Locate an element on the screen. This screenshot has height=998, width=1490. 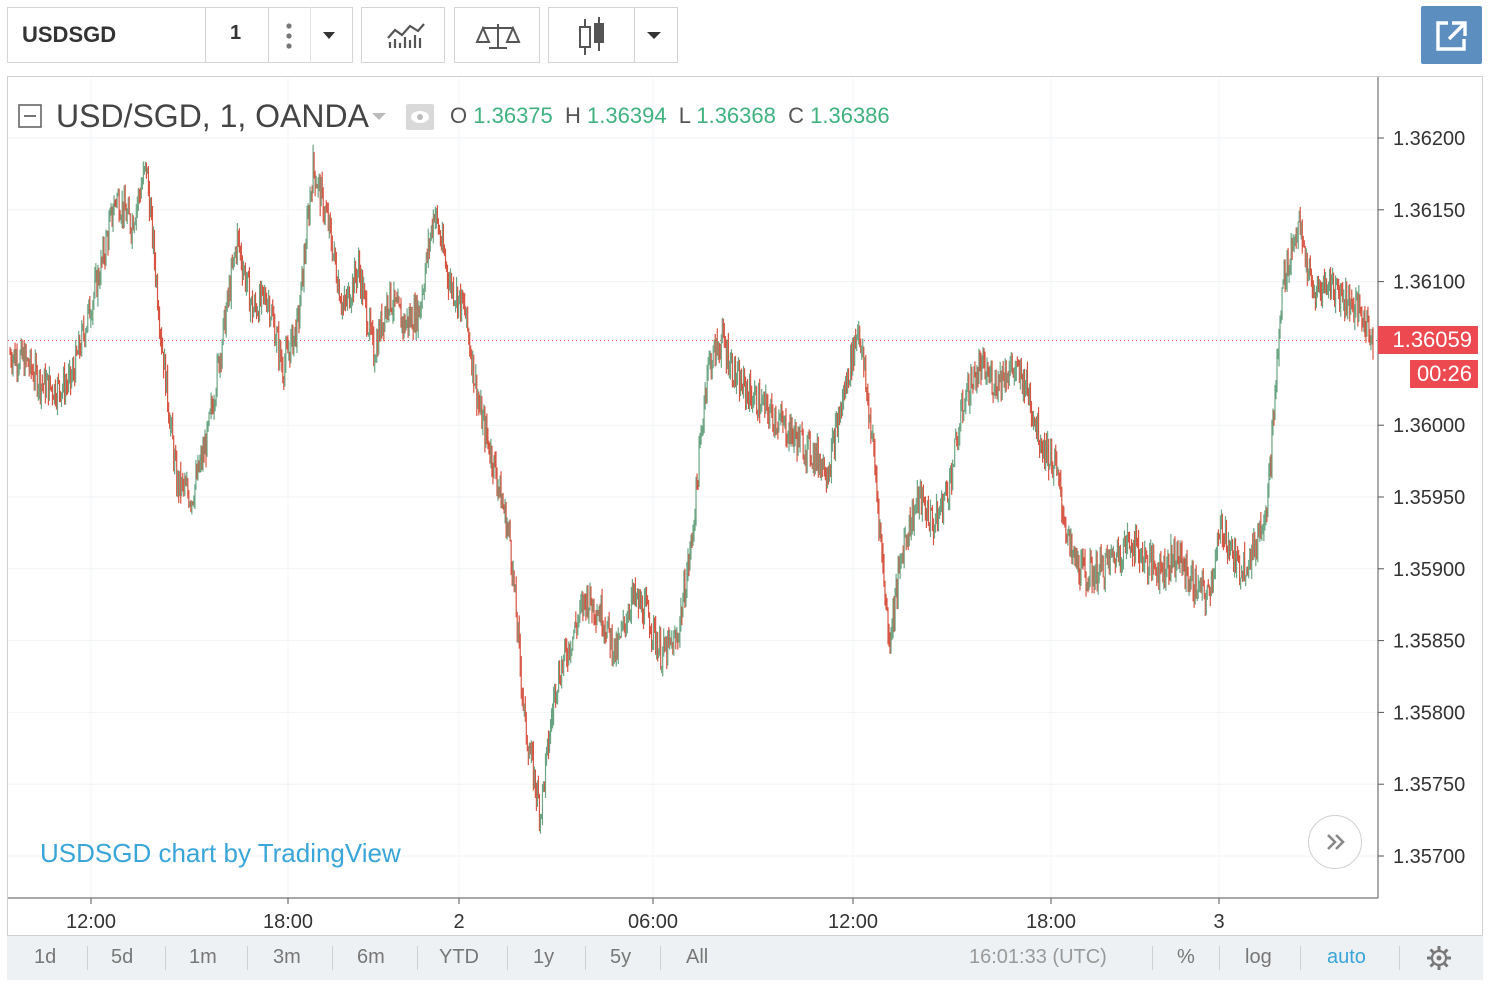
percent-scale-toggle: % is located at coordinates (1186, 957).